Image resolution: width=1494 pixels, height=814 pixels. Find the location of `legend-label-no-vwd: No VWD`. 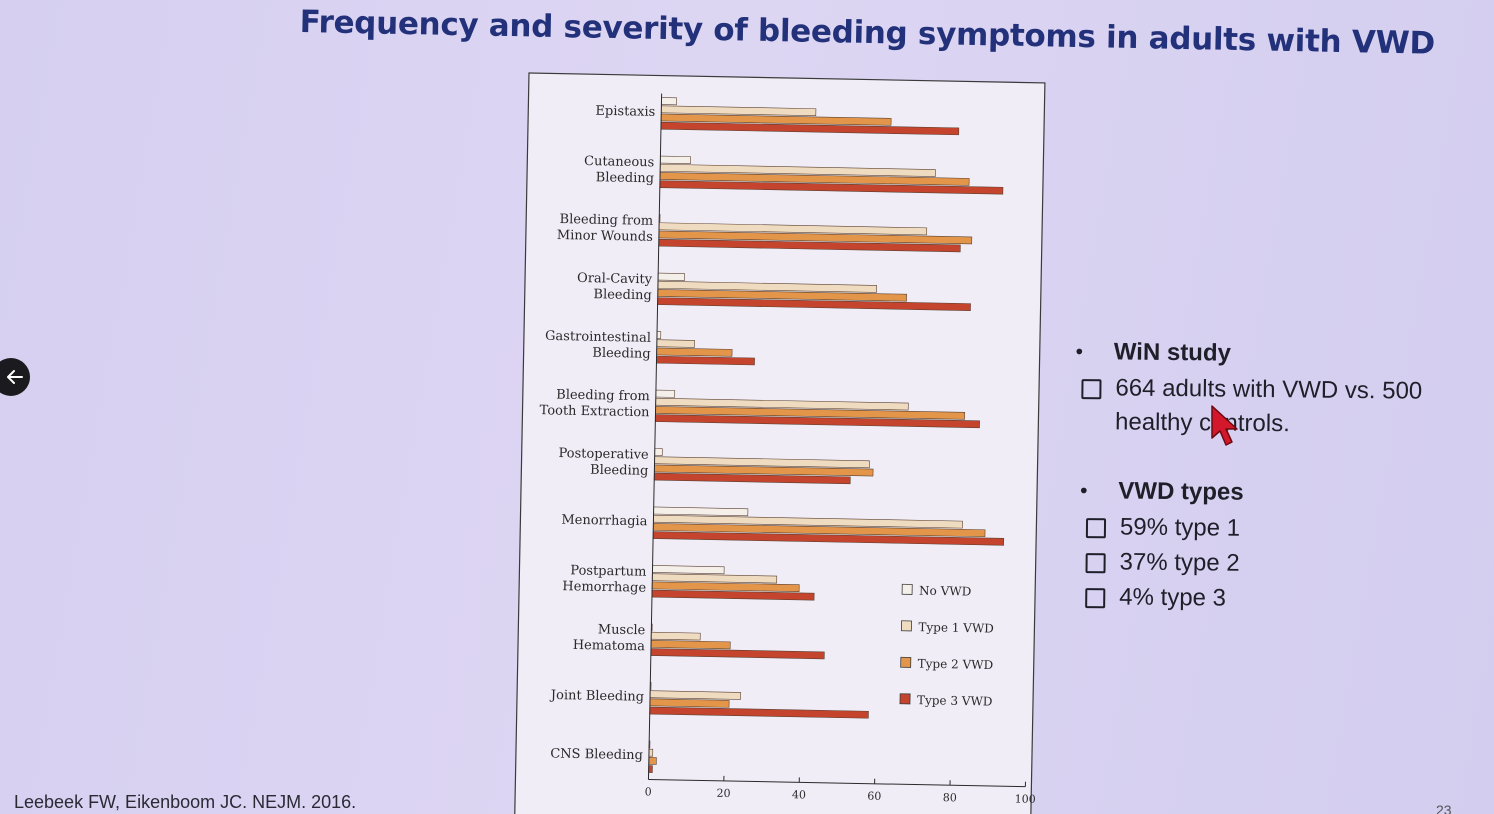

legend-label-no-vwd: No VWD is located at coordinates (945, 591).